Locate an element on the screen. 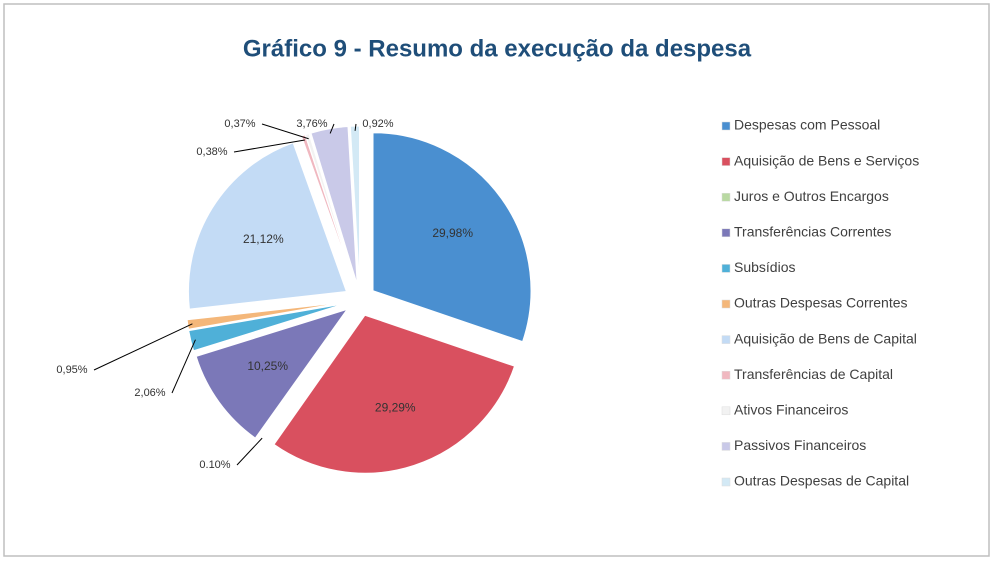 Image resolution: width=993 pixels, height=565 pixels. data-label: 21,12% is located at coordinates (263, 239).